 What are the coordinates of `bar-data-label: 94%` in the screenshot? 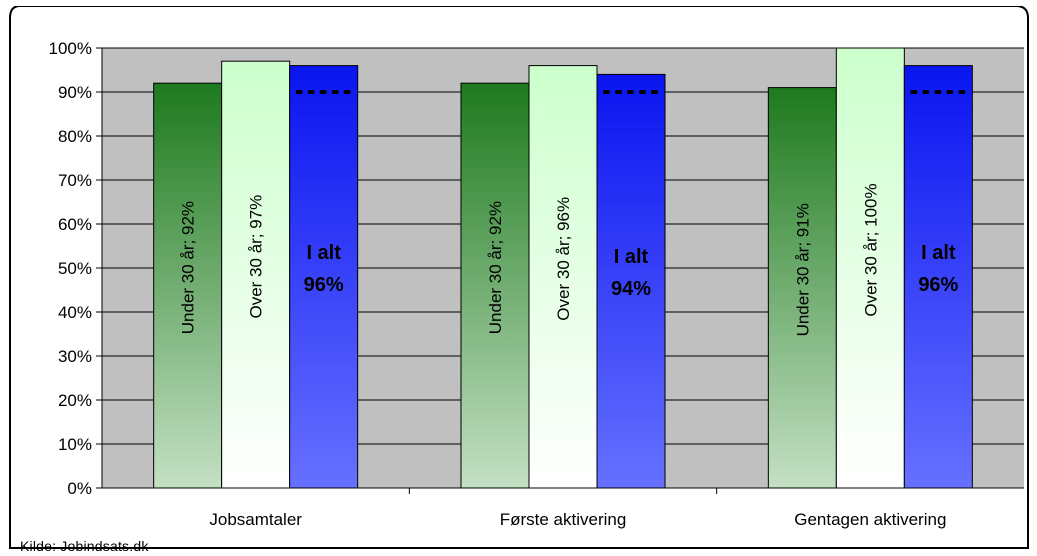 It's located at (631, 289).